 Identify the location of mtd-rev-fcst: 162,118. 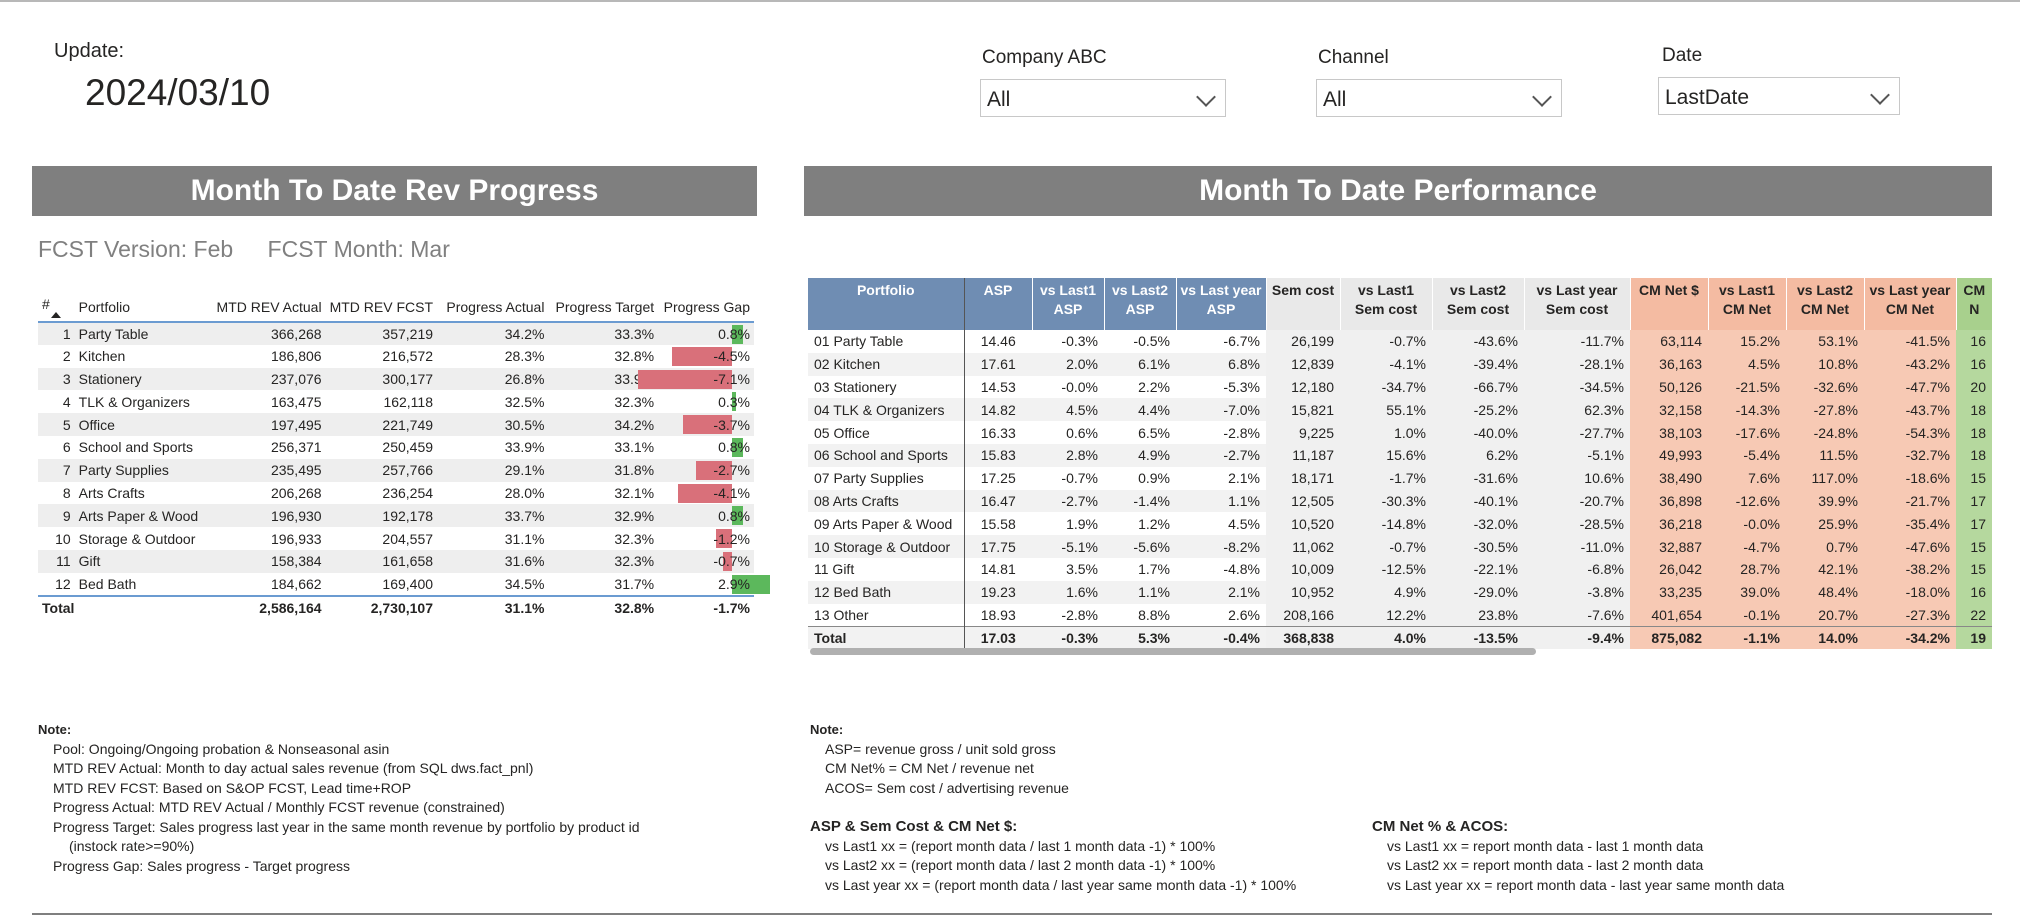
(408, 401).